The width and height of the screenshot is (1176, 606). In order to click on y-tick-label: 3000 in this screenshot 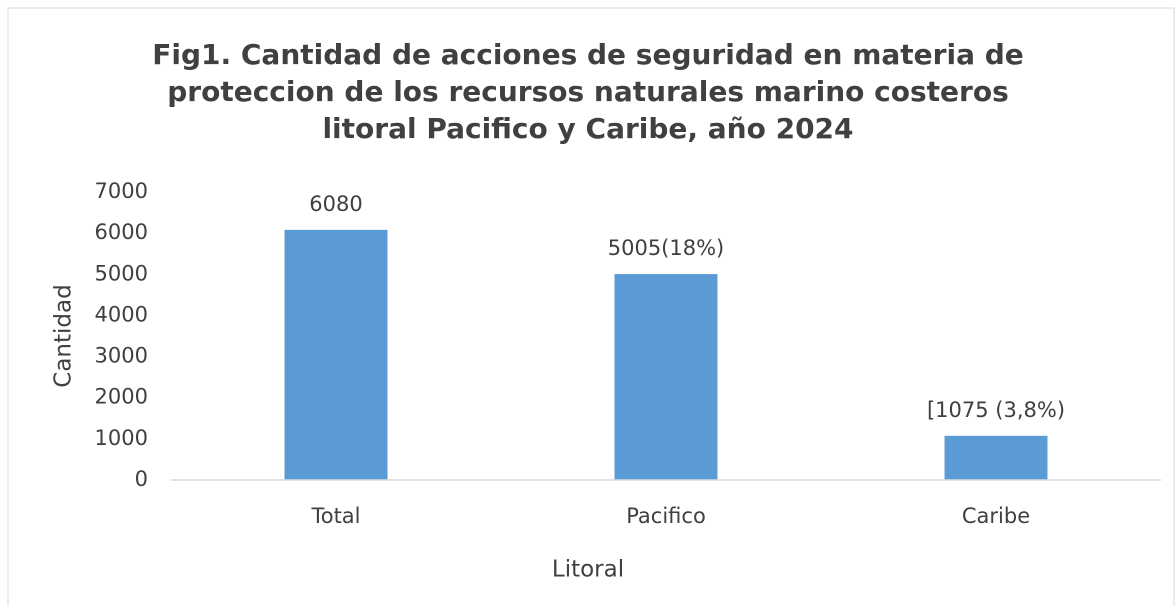, I will do `click(121, 356)`.